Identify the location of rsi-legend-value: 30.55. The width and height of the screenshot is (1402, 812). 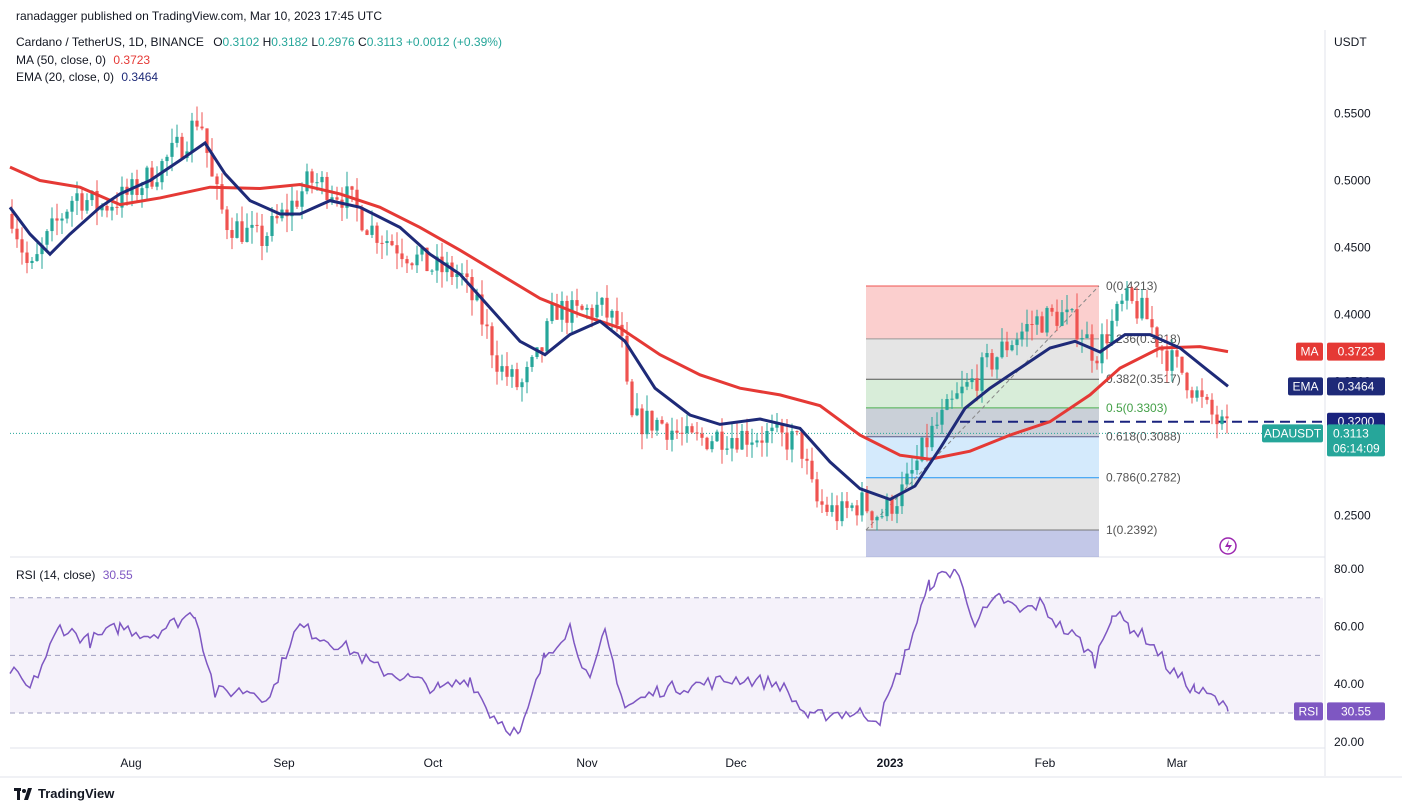
(117, 575).